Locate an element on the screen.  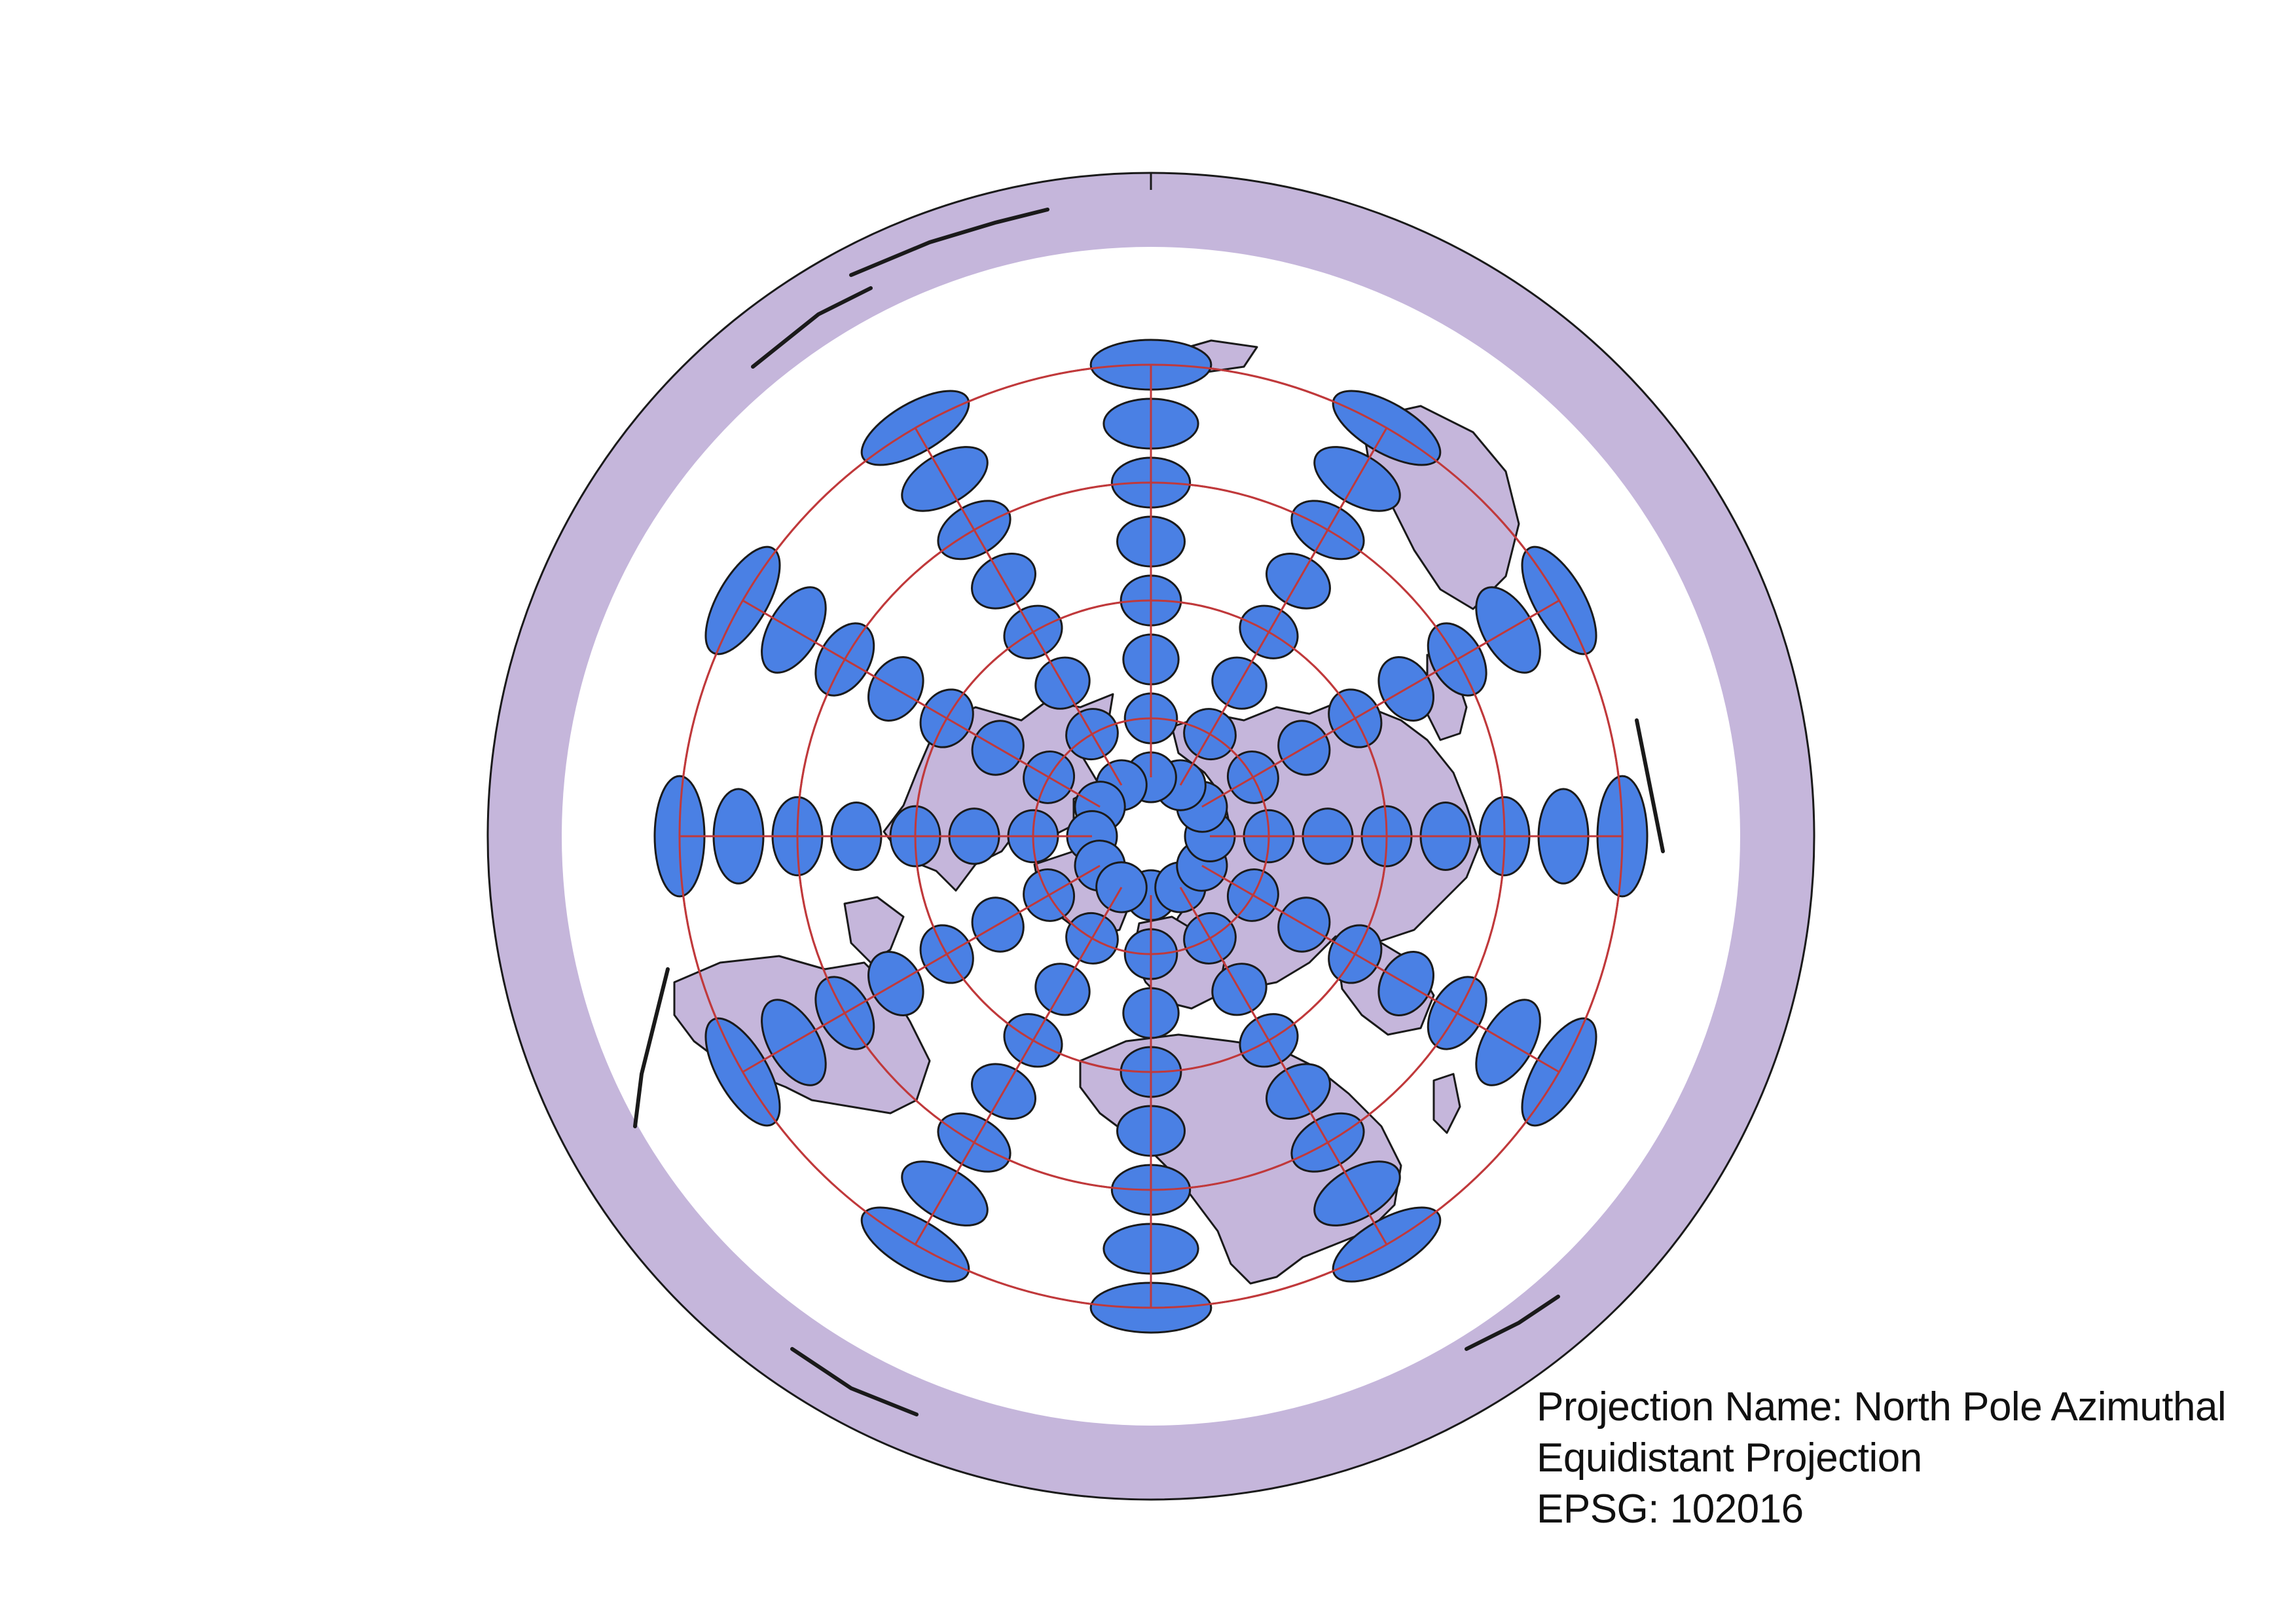
caption-line-2: Equidistant Projection is located at coordinates (1729, 1458).